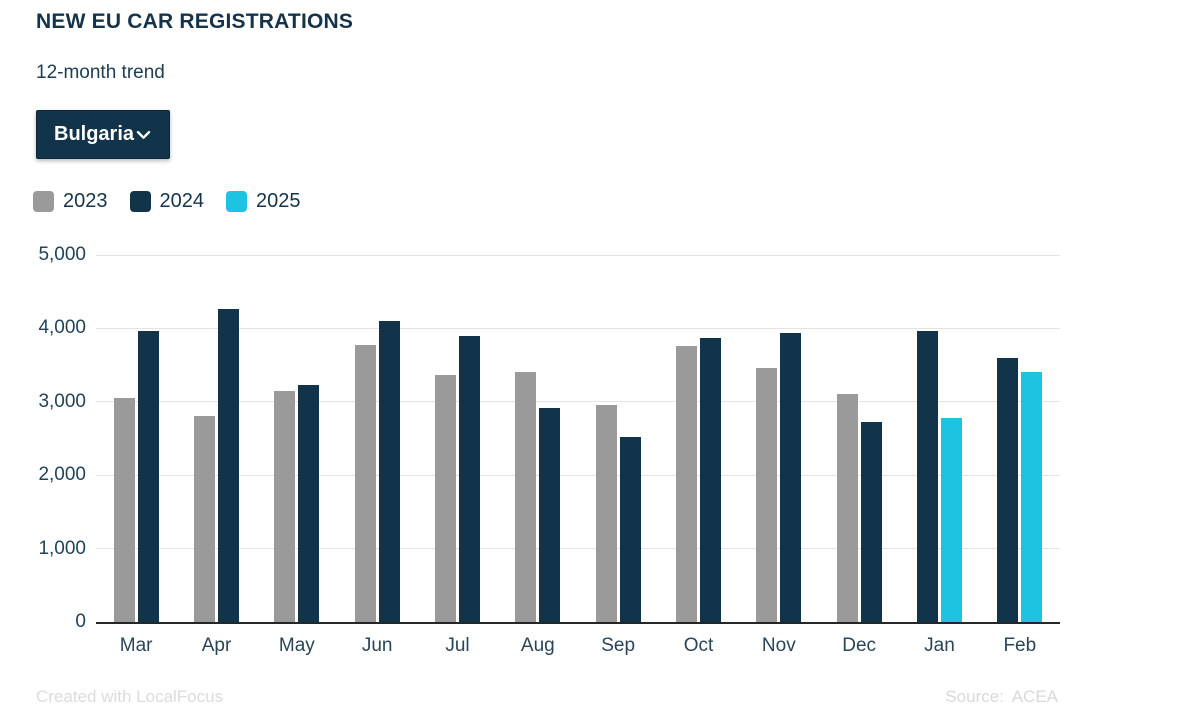  What do you see at coordinates (62, 475) in the screenshot?
I see `y-axis-tick-label: 2,000` at bounding box center [62, 475].